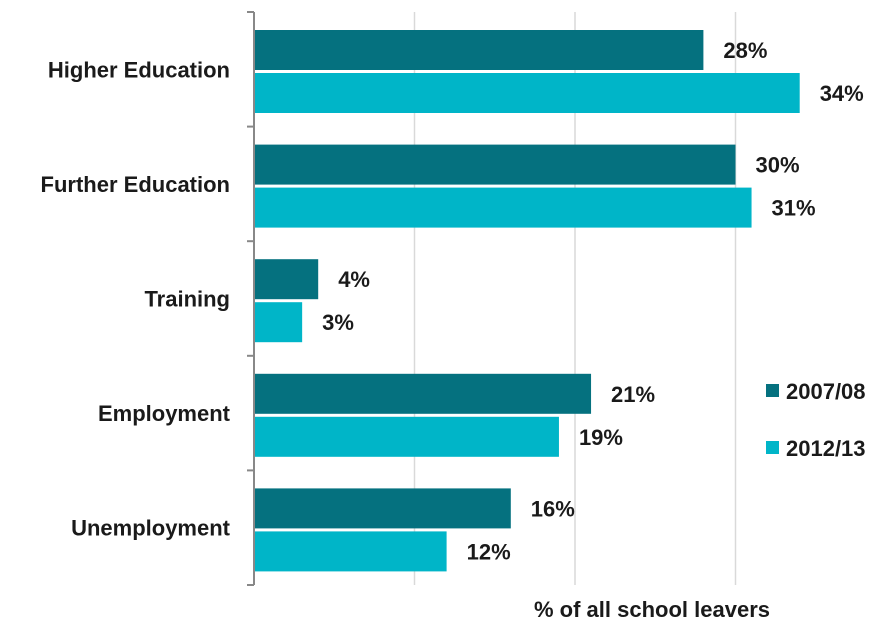  Describe the element at coordinates (489, 551) in the screenshot. I see `data-label-unemployment-2012-13: 12%` at that location.